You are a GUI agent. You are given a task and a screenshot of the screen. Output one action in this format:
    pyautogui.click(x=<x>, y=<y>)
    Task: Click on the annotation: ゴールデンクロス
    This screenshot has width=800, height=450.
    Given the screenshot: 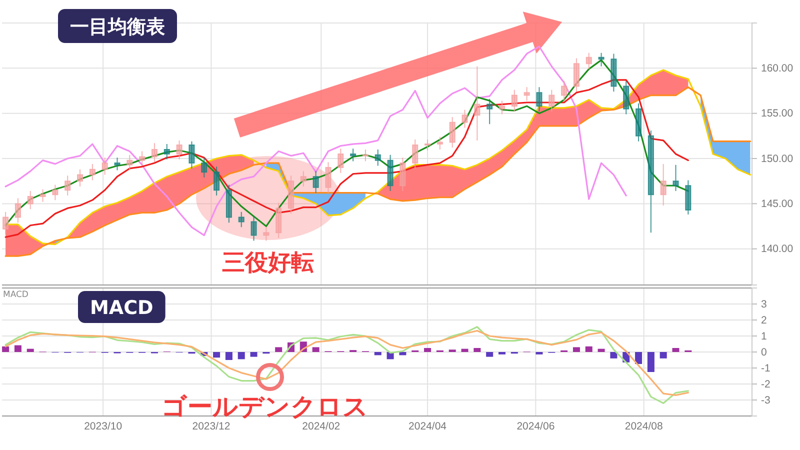 What is the action you would take?
    pyautogui.click(x=265, y=406)
    